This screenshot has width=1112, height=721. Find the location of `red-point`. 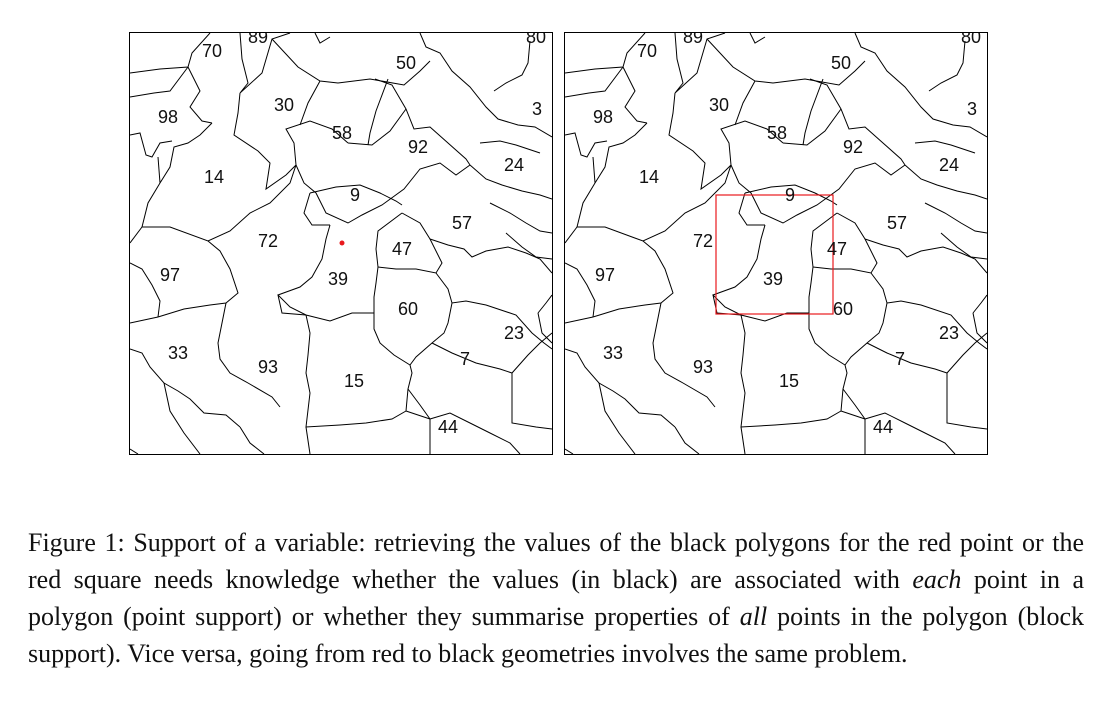

red-point is located at coordinates (342, 243).